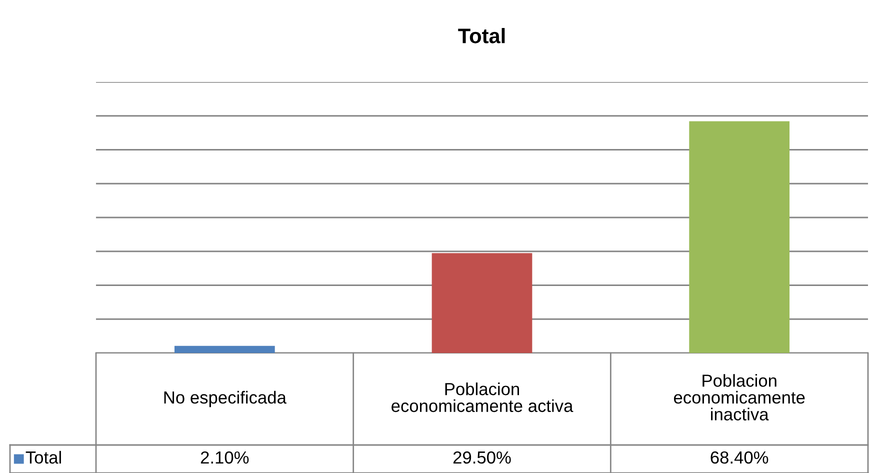 The image size is (870, 473). What do you see at coordinates (739, 397) in the screenshot?
I see `x-tick-label: Poblacion economicamente inactiva` at bounding box center [739, 397].